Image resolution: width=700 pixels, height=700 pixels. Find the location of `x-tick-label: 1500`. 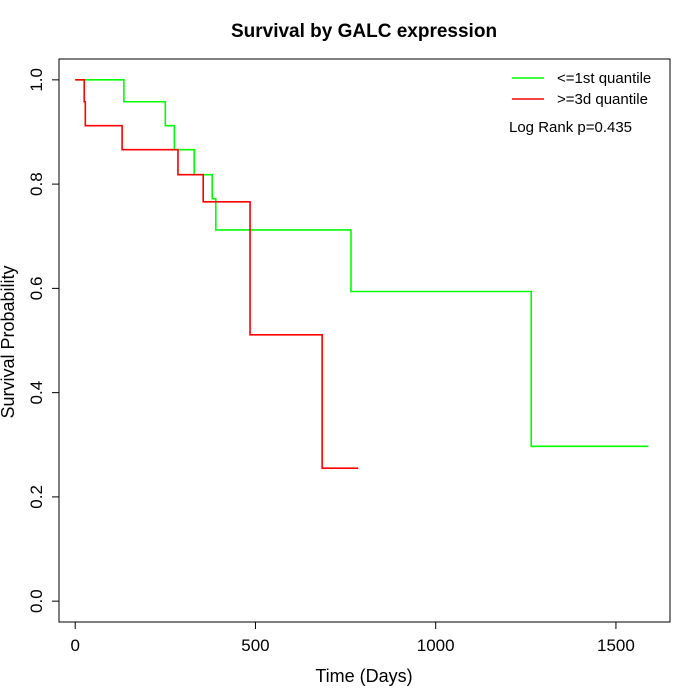

x-tick-label: 1500 is located at coordinates (616, 645).